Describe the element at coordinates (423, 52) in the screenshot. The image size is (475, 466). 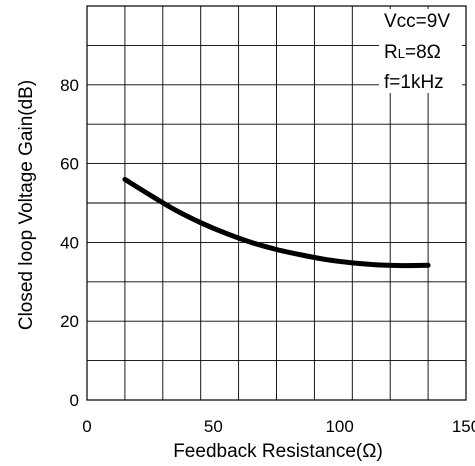
I see `annotation-rl-suffix: =8Ω` at that location.